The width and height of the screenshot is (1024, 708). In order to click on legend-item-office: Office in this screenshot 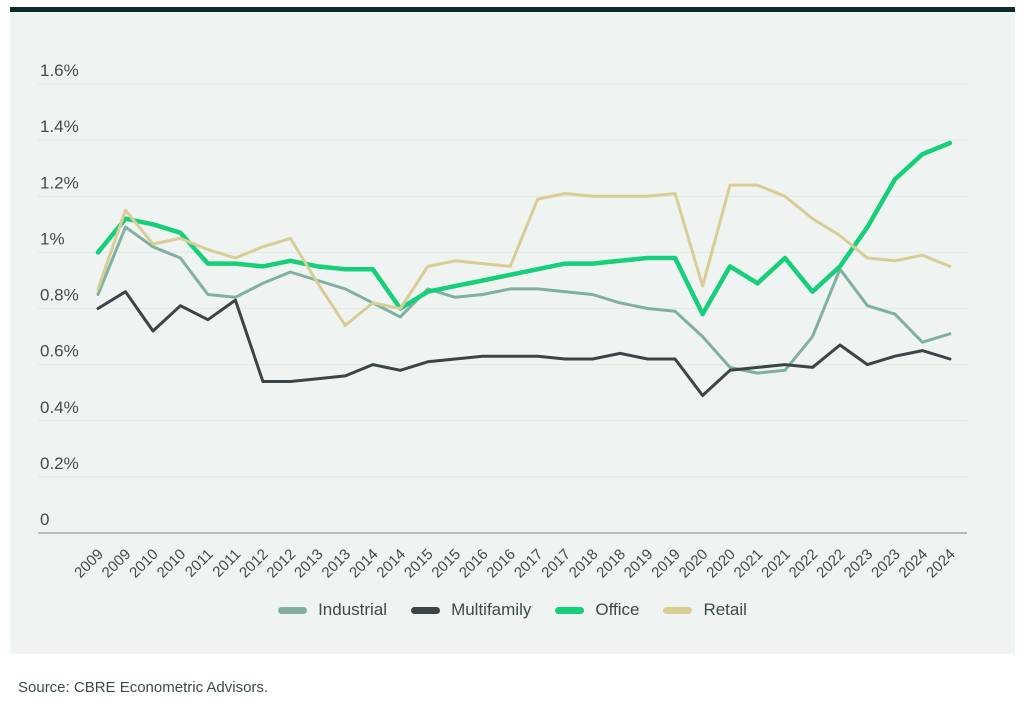, I will do `click(597, 610)`.